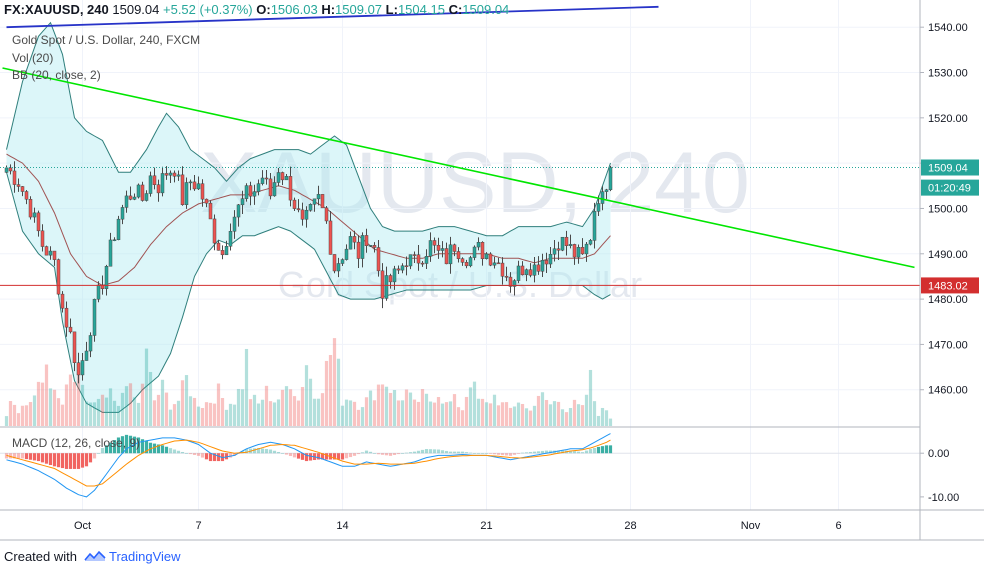  What do you see at coordinates (938, 454) in the screenshot?
I see `macd-tick-label: 0.00` at bounding box center [938, 454].